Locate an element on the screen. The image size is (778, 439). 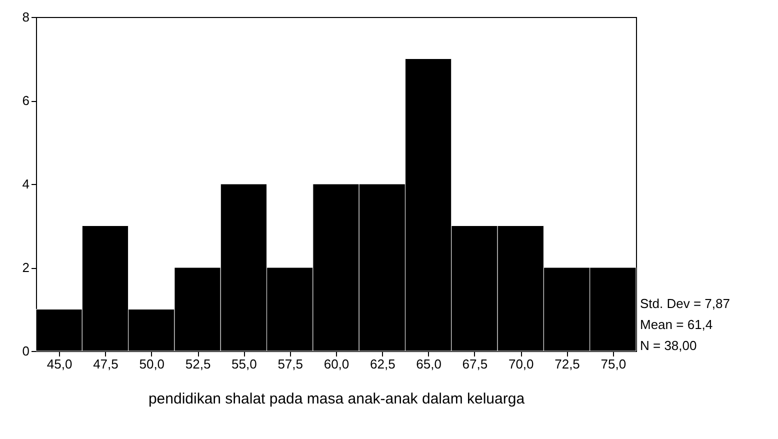
x-tick-label: 67,5 is located at coordinates (475, 364).